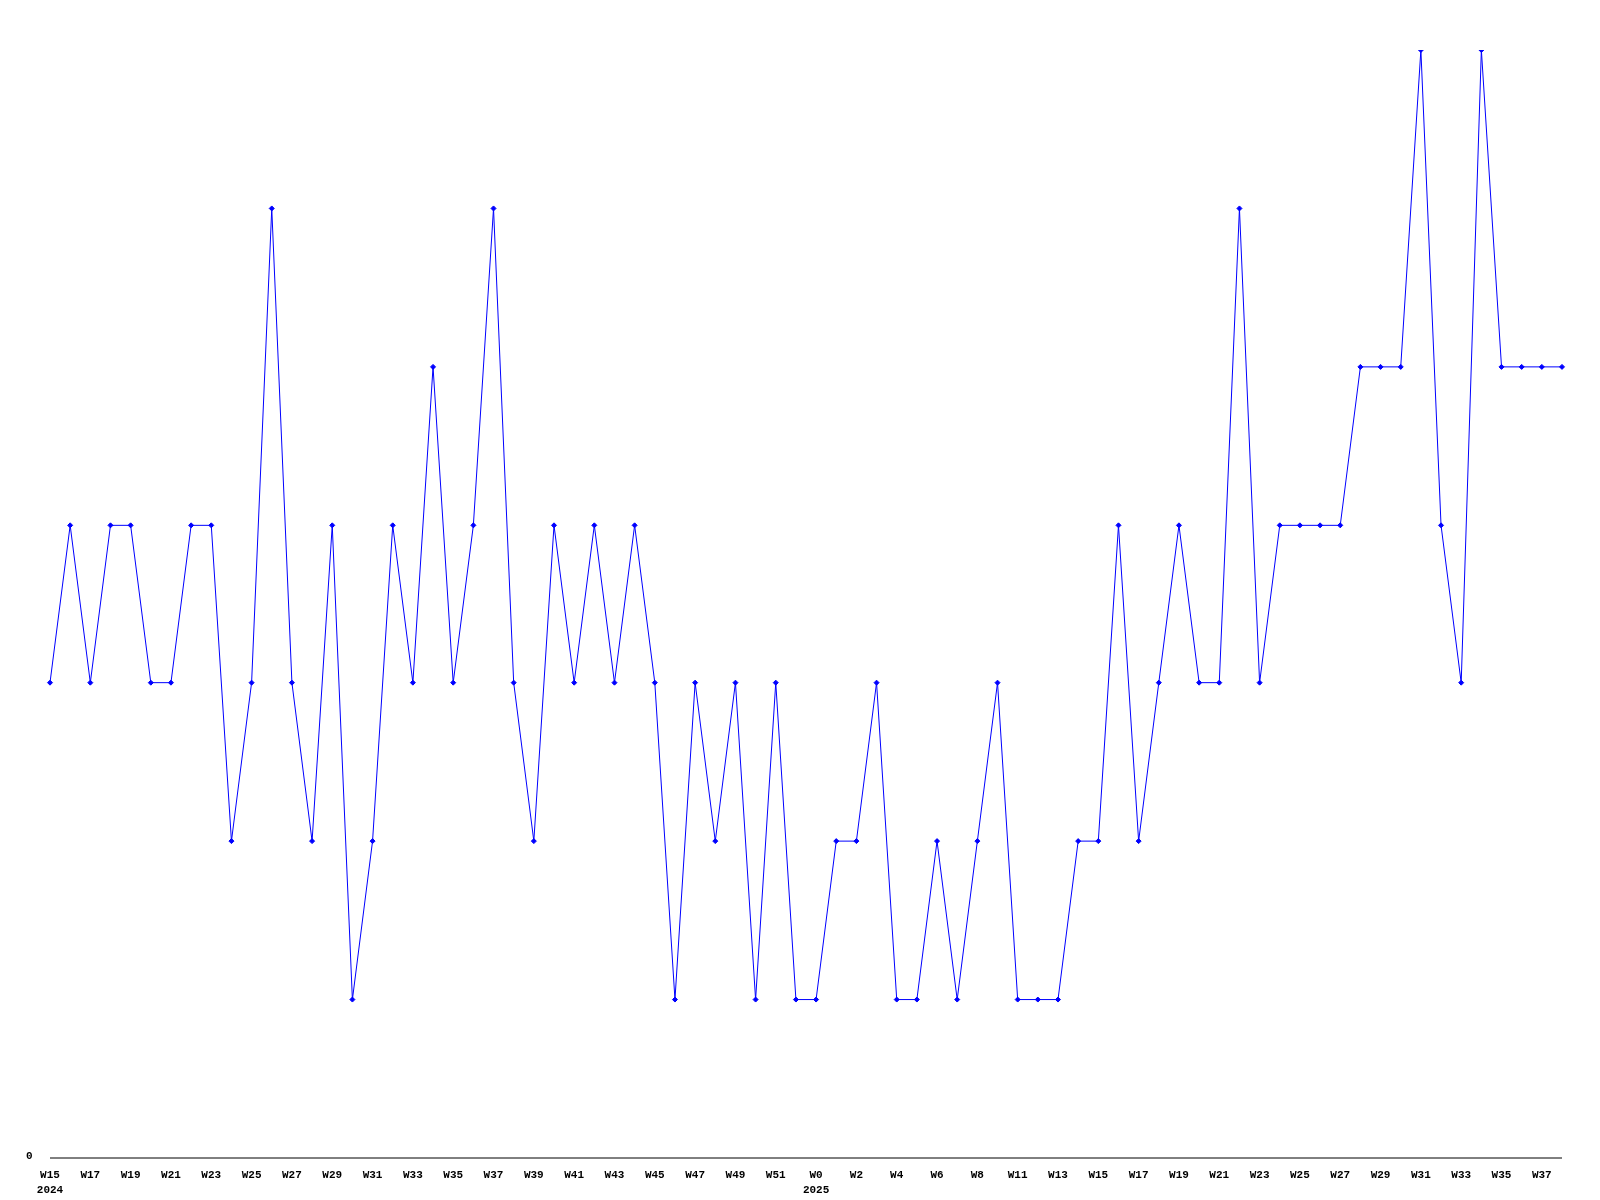 The image size is (1600, 1200). Describe the element at coordinates (735, 1175) in the screenshot. I see `x-tick-label: W49` at that location.